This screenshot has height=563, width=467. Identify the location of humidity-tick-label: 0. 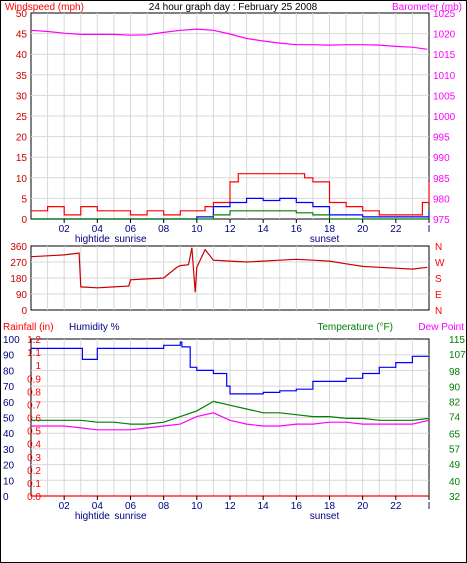
(6, 497).